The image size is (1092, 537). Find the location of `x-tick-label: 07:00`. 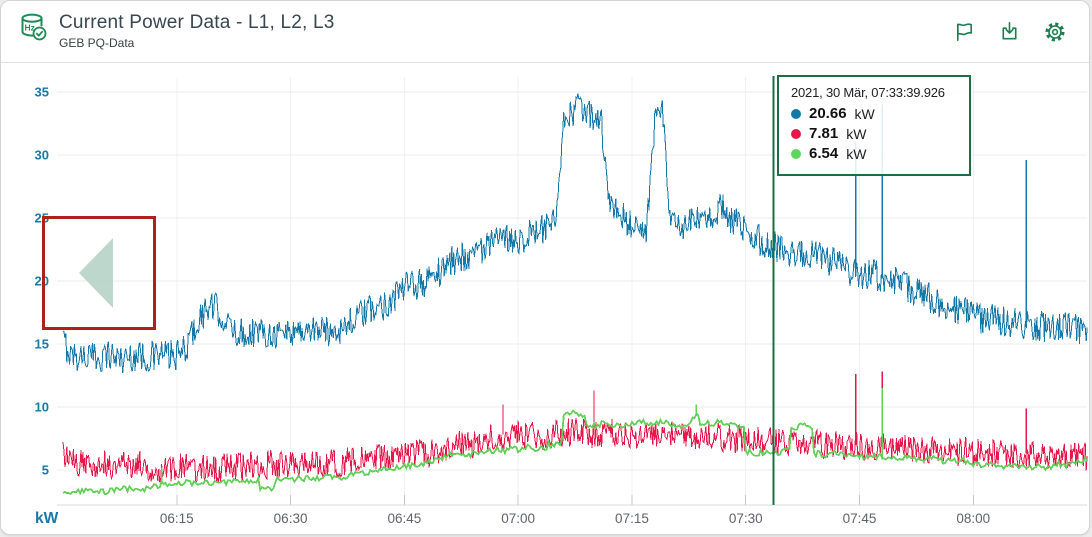

x-tick-label: 07:00 is located at coordinates (518, 518).